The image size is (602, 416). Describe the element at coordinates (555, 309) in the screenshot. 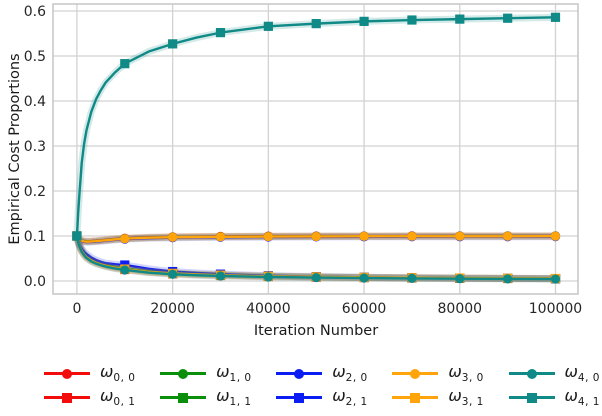

I see `x-tick-label: 100000` at that location.